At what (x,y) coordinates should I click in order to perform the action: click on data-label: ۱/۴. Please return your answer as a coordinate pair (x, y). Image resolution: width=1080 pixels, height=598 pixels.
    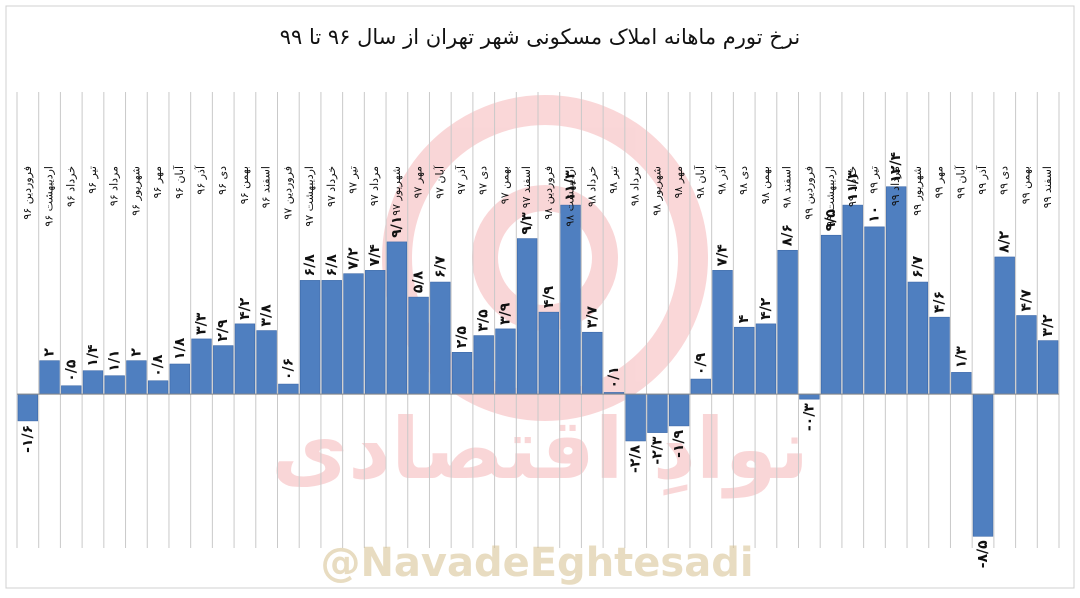
    Looking at the image, I should click on (93, 355).